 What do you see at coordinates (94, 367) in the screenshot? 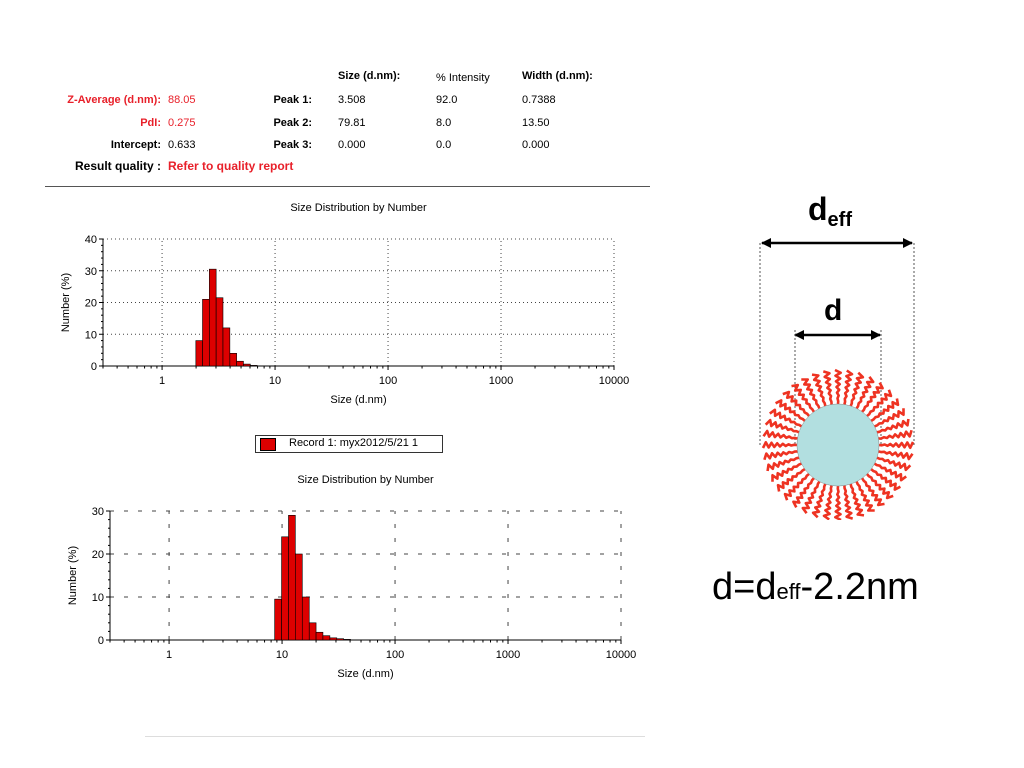
I see `chart1-y-tick-label: 0` at bounding box center [94, 367].